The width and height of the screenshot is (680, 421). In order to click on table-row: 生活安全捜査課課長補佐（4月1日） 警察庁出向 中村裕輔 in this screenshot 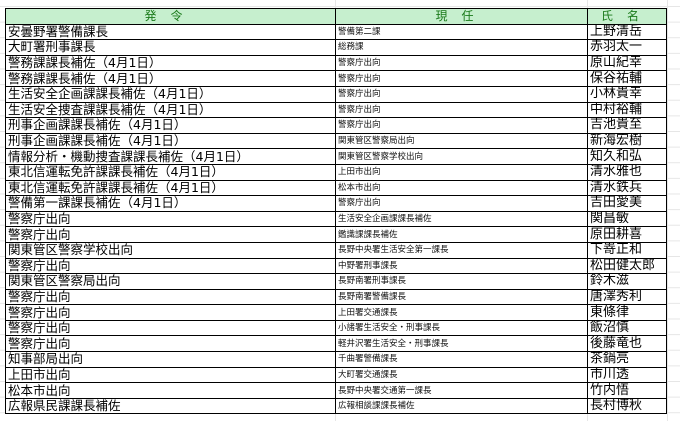, I will do `click(336, 110)`.